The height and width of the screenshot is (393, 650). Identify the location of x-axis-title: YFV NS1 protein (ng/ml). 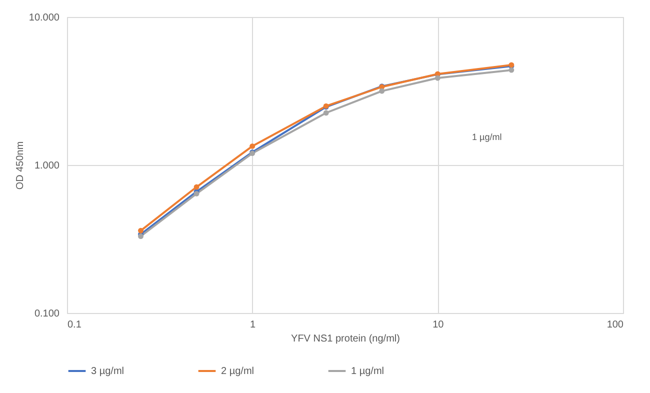
(345, 339).